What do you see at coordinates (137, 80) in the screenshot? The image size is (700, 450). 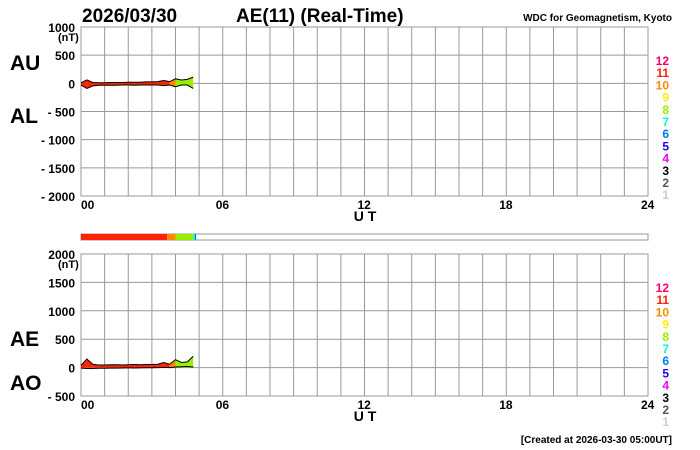 I see `series-line-au` at bounding box center [137, 80].